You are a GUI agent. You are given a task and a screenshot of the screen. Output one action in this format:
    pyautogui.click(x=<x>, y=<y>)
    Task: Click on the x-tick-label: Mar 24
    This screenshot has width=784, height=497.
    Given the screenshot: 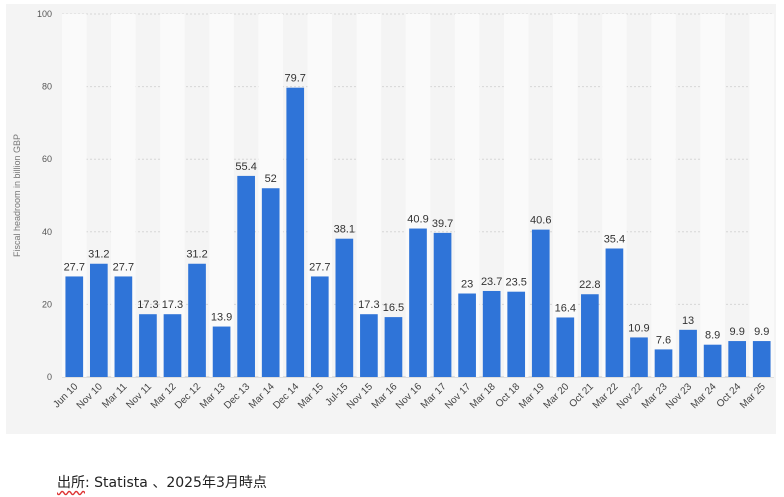 What is the action you would take?
    pyautogui.click(x=704, y=396)
    